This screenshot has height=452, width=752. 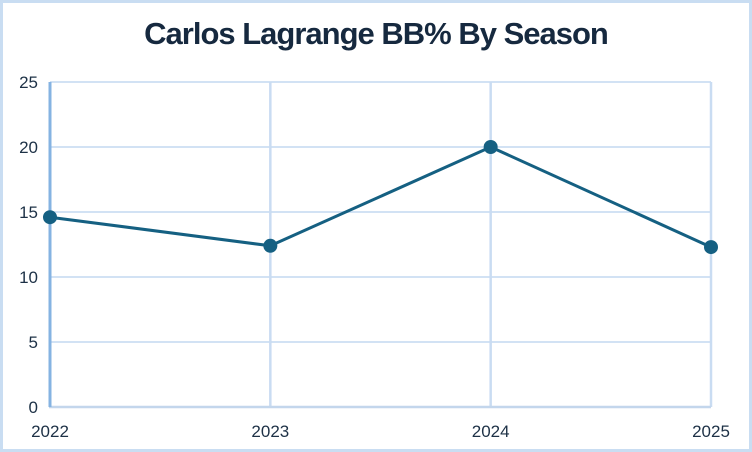 What do you see at coordinates (376, 33) in the screenshot?
I see `chart-title: Carlos Lagrange BB% By Season` at bounding box center [376, 33].